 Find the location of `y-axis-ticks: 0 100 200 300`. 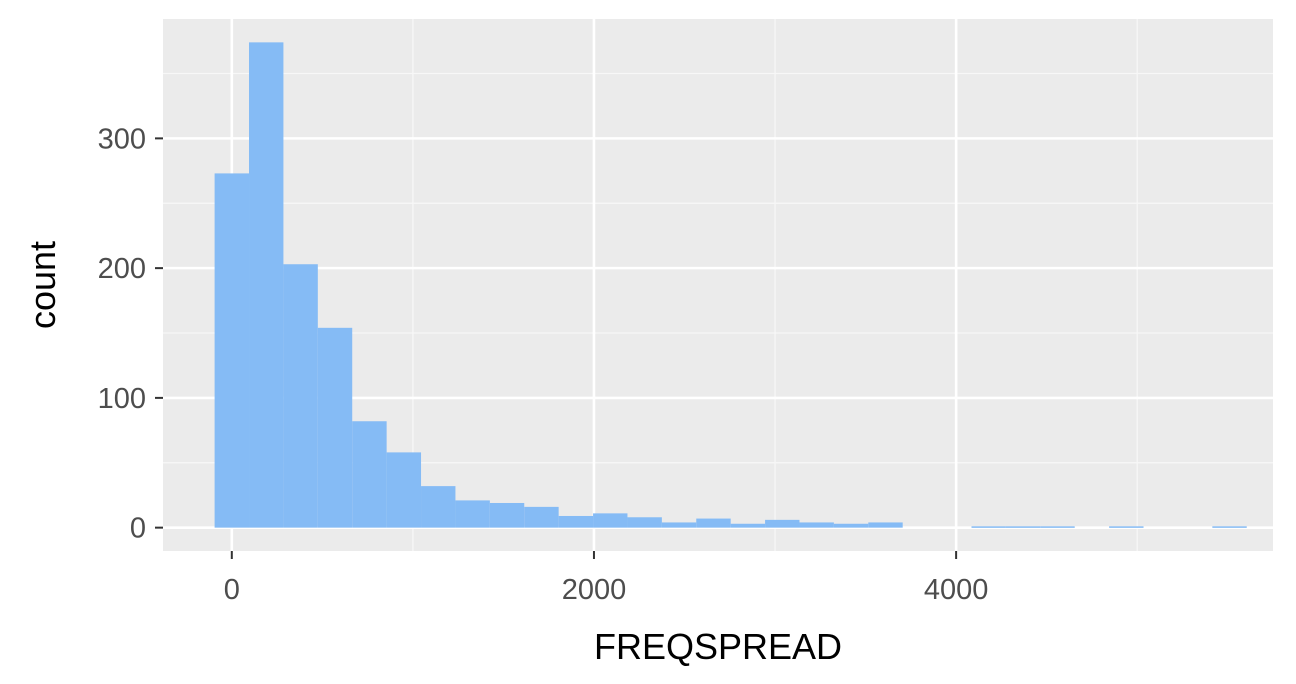

y-axis-ticks: 0 100 200 300 is located at coordinates (130, 334).